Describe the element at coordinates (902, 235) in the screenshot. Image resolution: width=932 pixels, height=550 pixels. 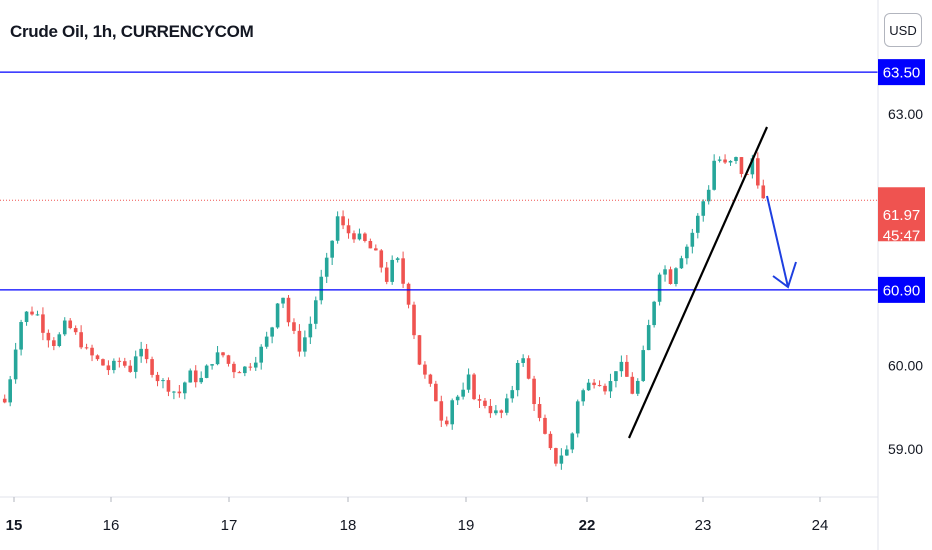
I see `countdown-label: 45:47` at that location.